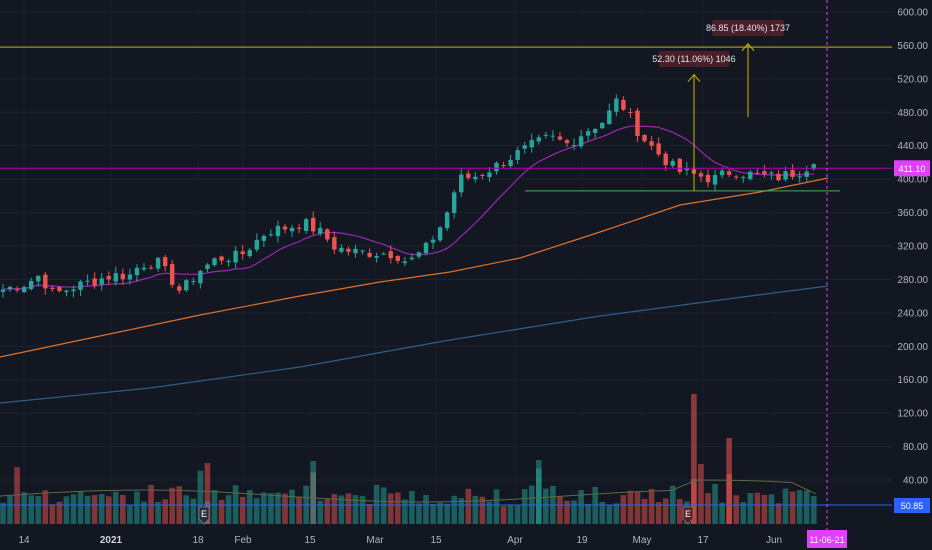 The image size is (932, 550). I want to click on price-tick-label: 320.00, so click(912, 247).